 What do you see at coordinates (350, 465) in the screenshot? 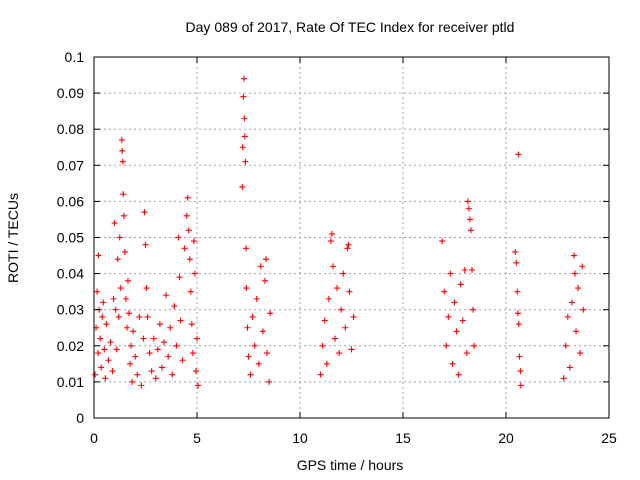
I see `x-axis-label: GPS time / hours` at bounding box center [350, 465].